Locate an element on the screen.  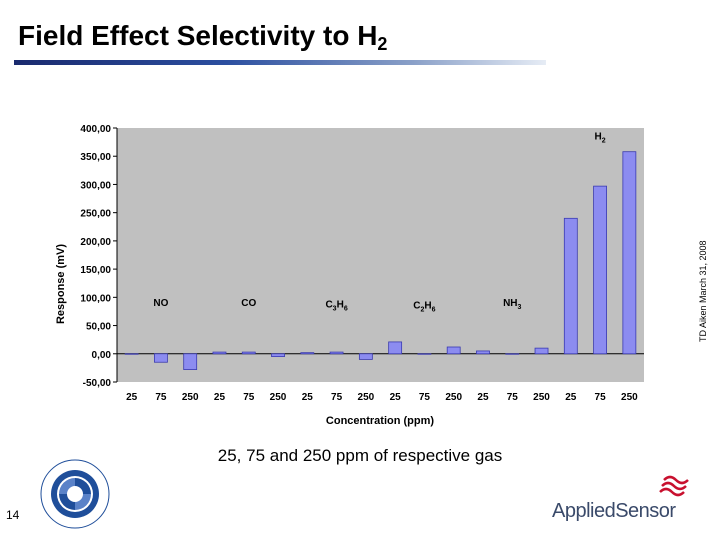
gas-label: NH3 is located at coordinates (512, 304).